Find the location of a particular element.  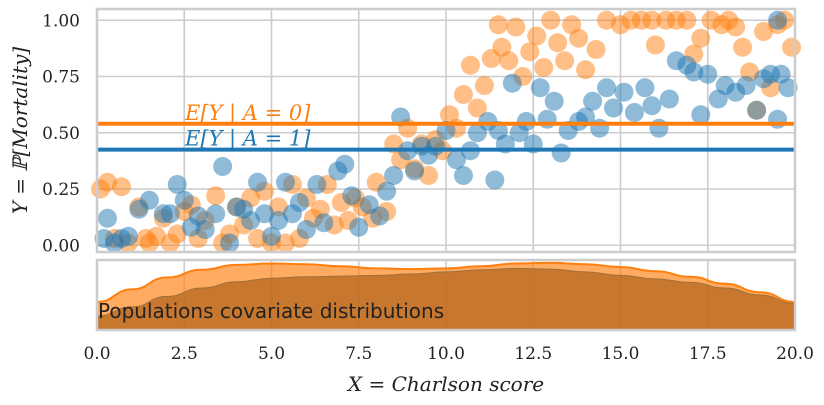

distribution-label: Populations covariate distributions is located at coordinates (271, 311).